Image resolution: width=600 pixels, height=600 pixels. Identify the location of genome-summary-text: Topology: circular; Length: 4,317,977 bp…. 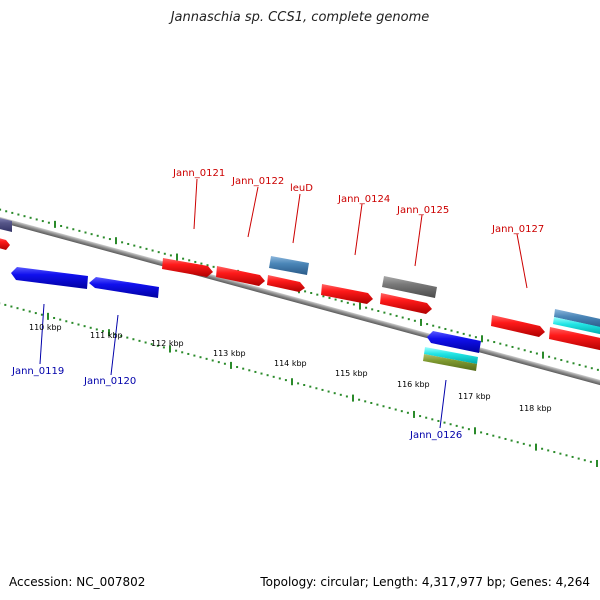
(425, 582).